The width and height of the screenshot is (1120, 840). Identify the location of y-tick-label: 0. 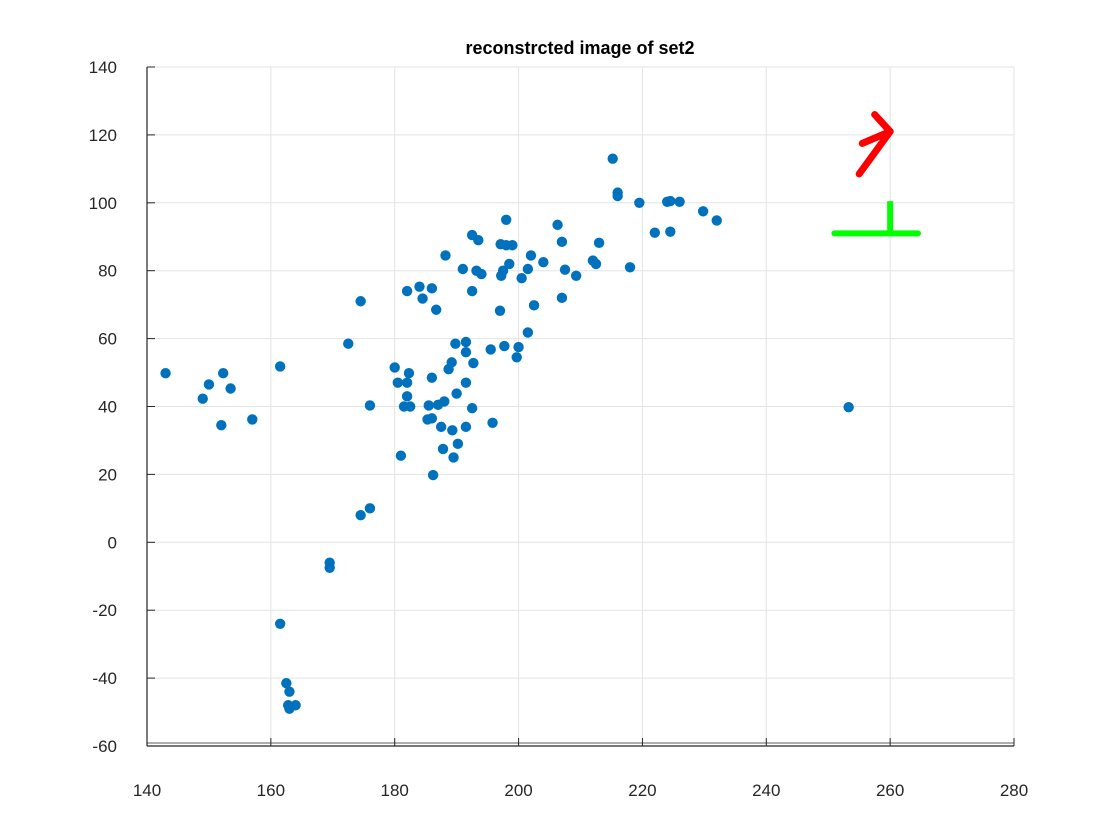
(112, 542).